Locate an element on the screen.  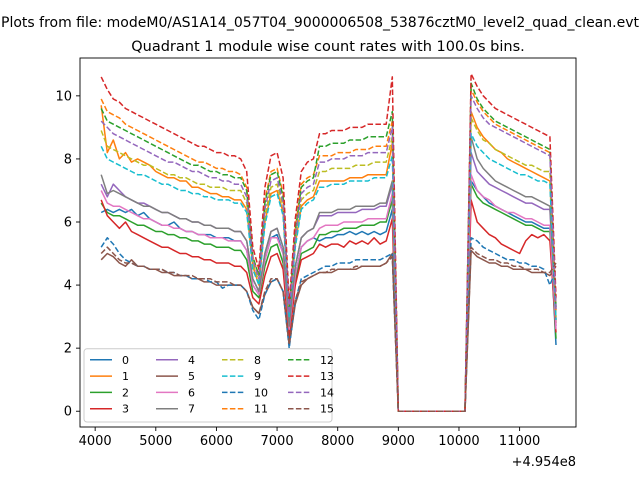
x-tick-label: 4000 is located at coordinates (95, 441).